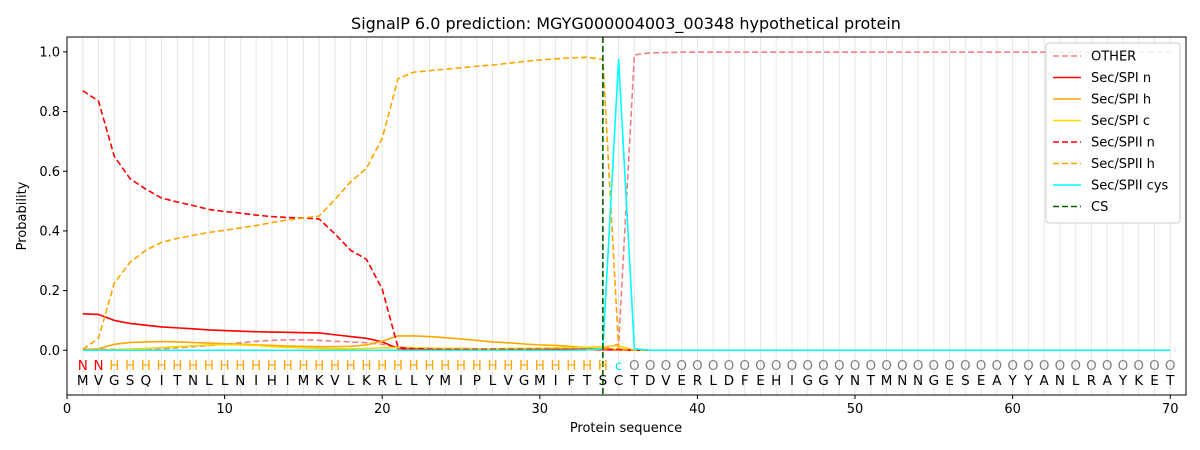 Image resolution: width=1200 pixels, height=450 pixels. What do you see at coordinates (1123, 164) in the screenshot?
I see `legend-entry: Sec/SPII h` at bounding box center [1123, 164].